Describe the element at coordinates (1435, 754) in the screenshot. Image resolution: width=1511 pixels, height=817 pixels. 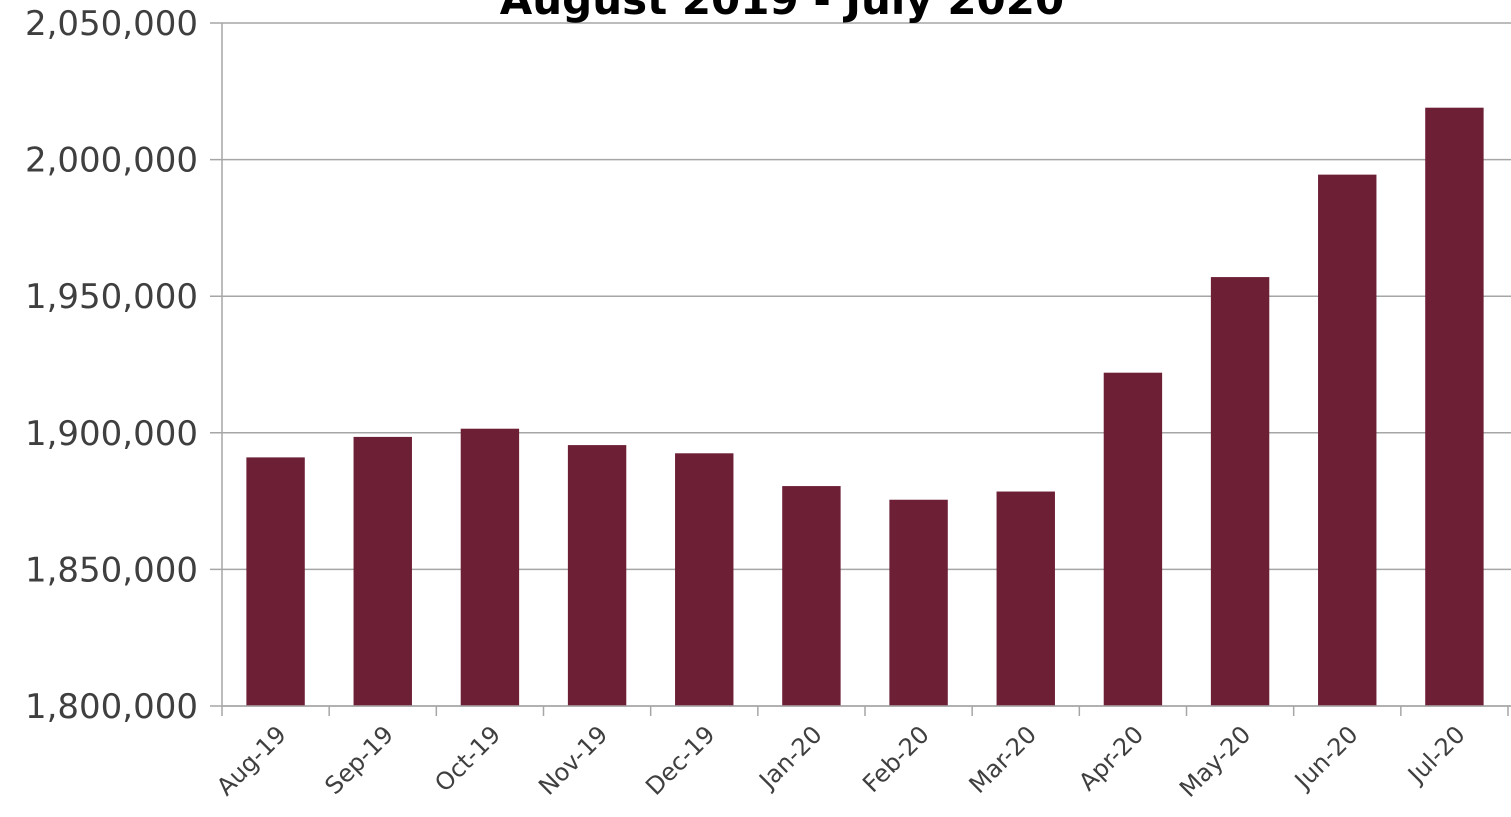
I see `x-tick-label: Jul-20` at that location.